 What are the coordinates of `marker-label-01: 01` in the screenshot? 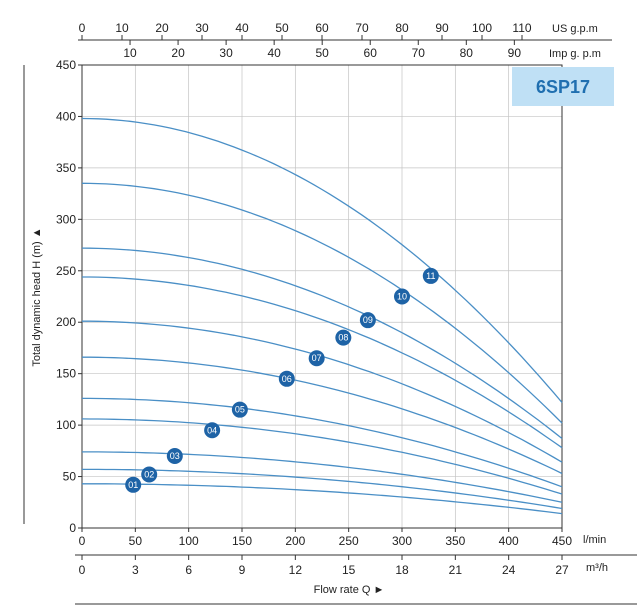 It's located at (133, 485).